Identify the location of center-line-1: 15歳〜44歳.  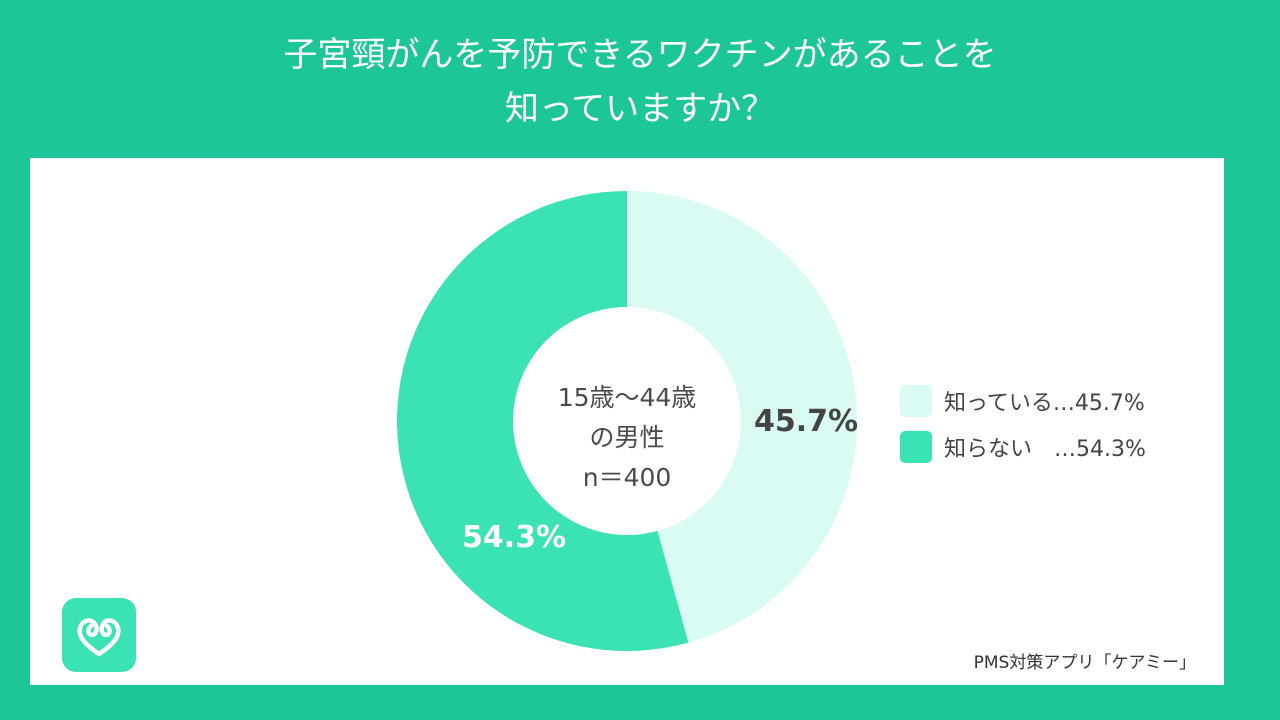
(627, 397).